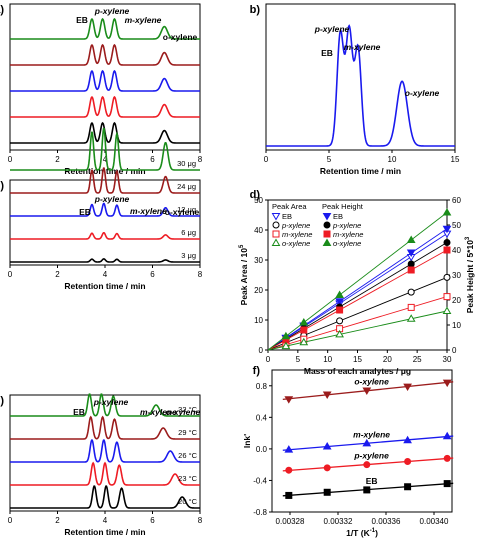 This screenshot has width=484, height=550. Describe the element at coordinates (372, 481) in the screenshot. I see `f-series-label: EB` at that location.